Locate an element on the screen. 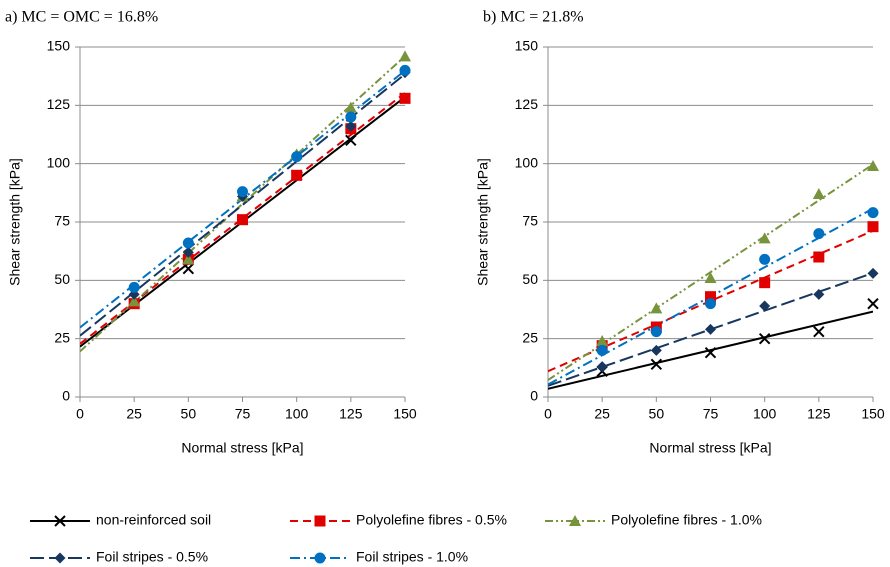 The height and width of the screenshot is (567, 890). legend-label: Foil stripes - 1.0% is located at coordinates (412, 557).